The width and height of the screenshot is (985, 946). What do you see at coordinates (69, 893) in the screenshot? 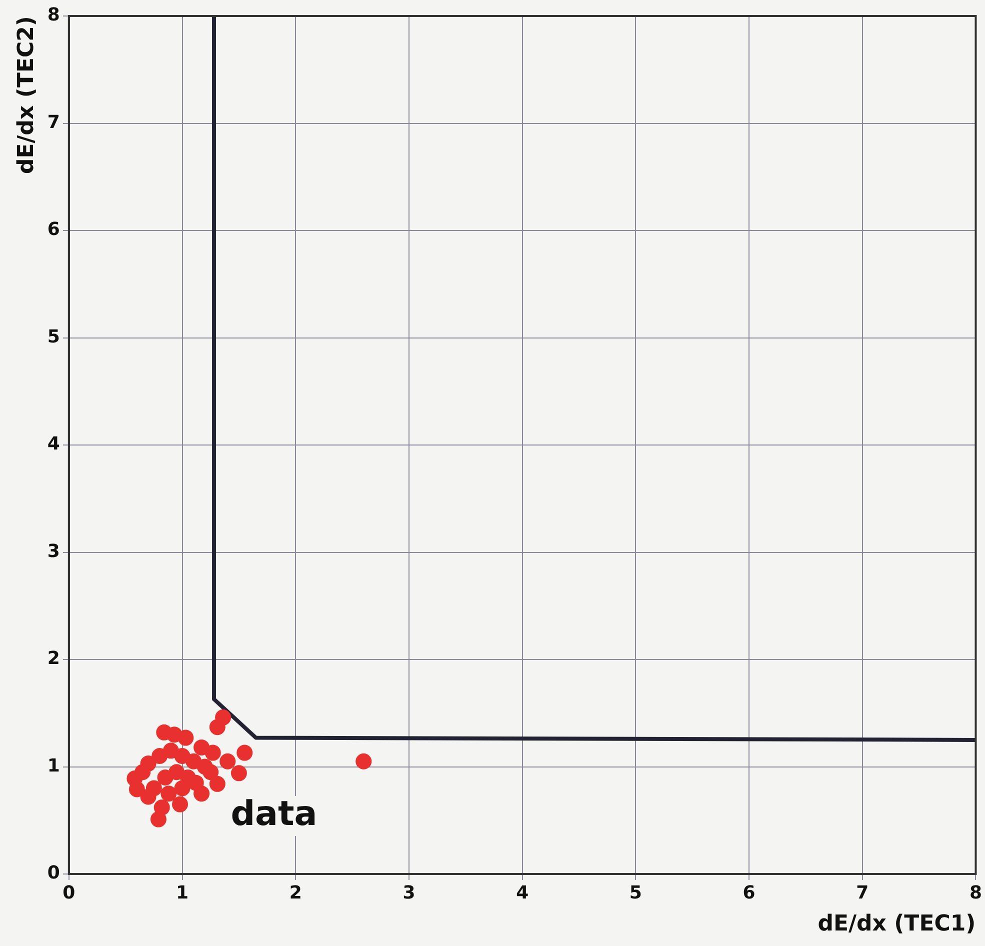
I see `x-tick-label: 0` at bounding box center [69, 893].